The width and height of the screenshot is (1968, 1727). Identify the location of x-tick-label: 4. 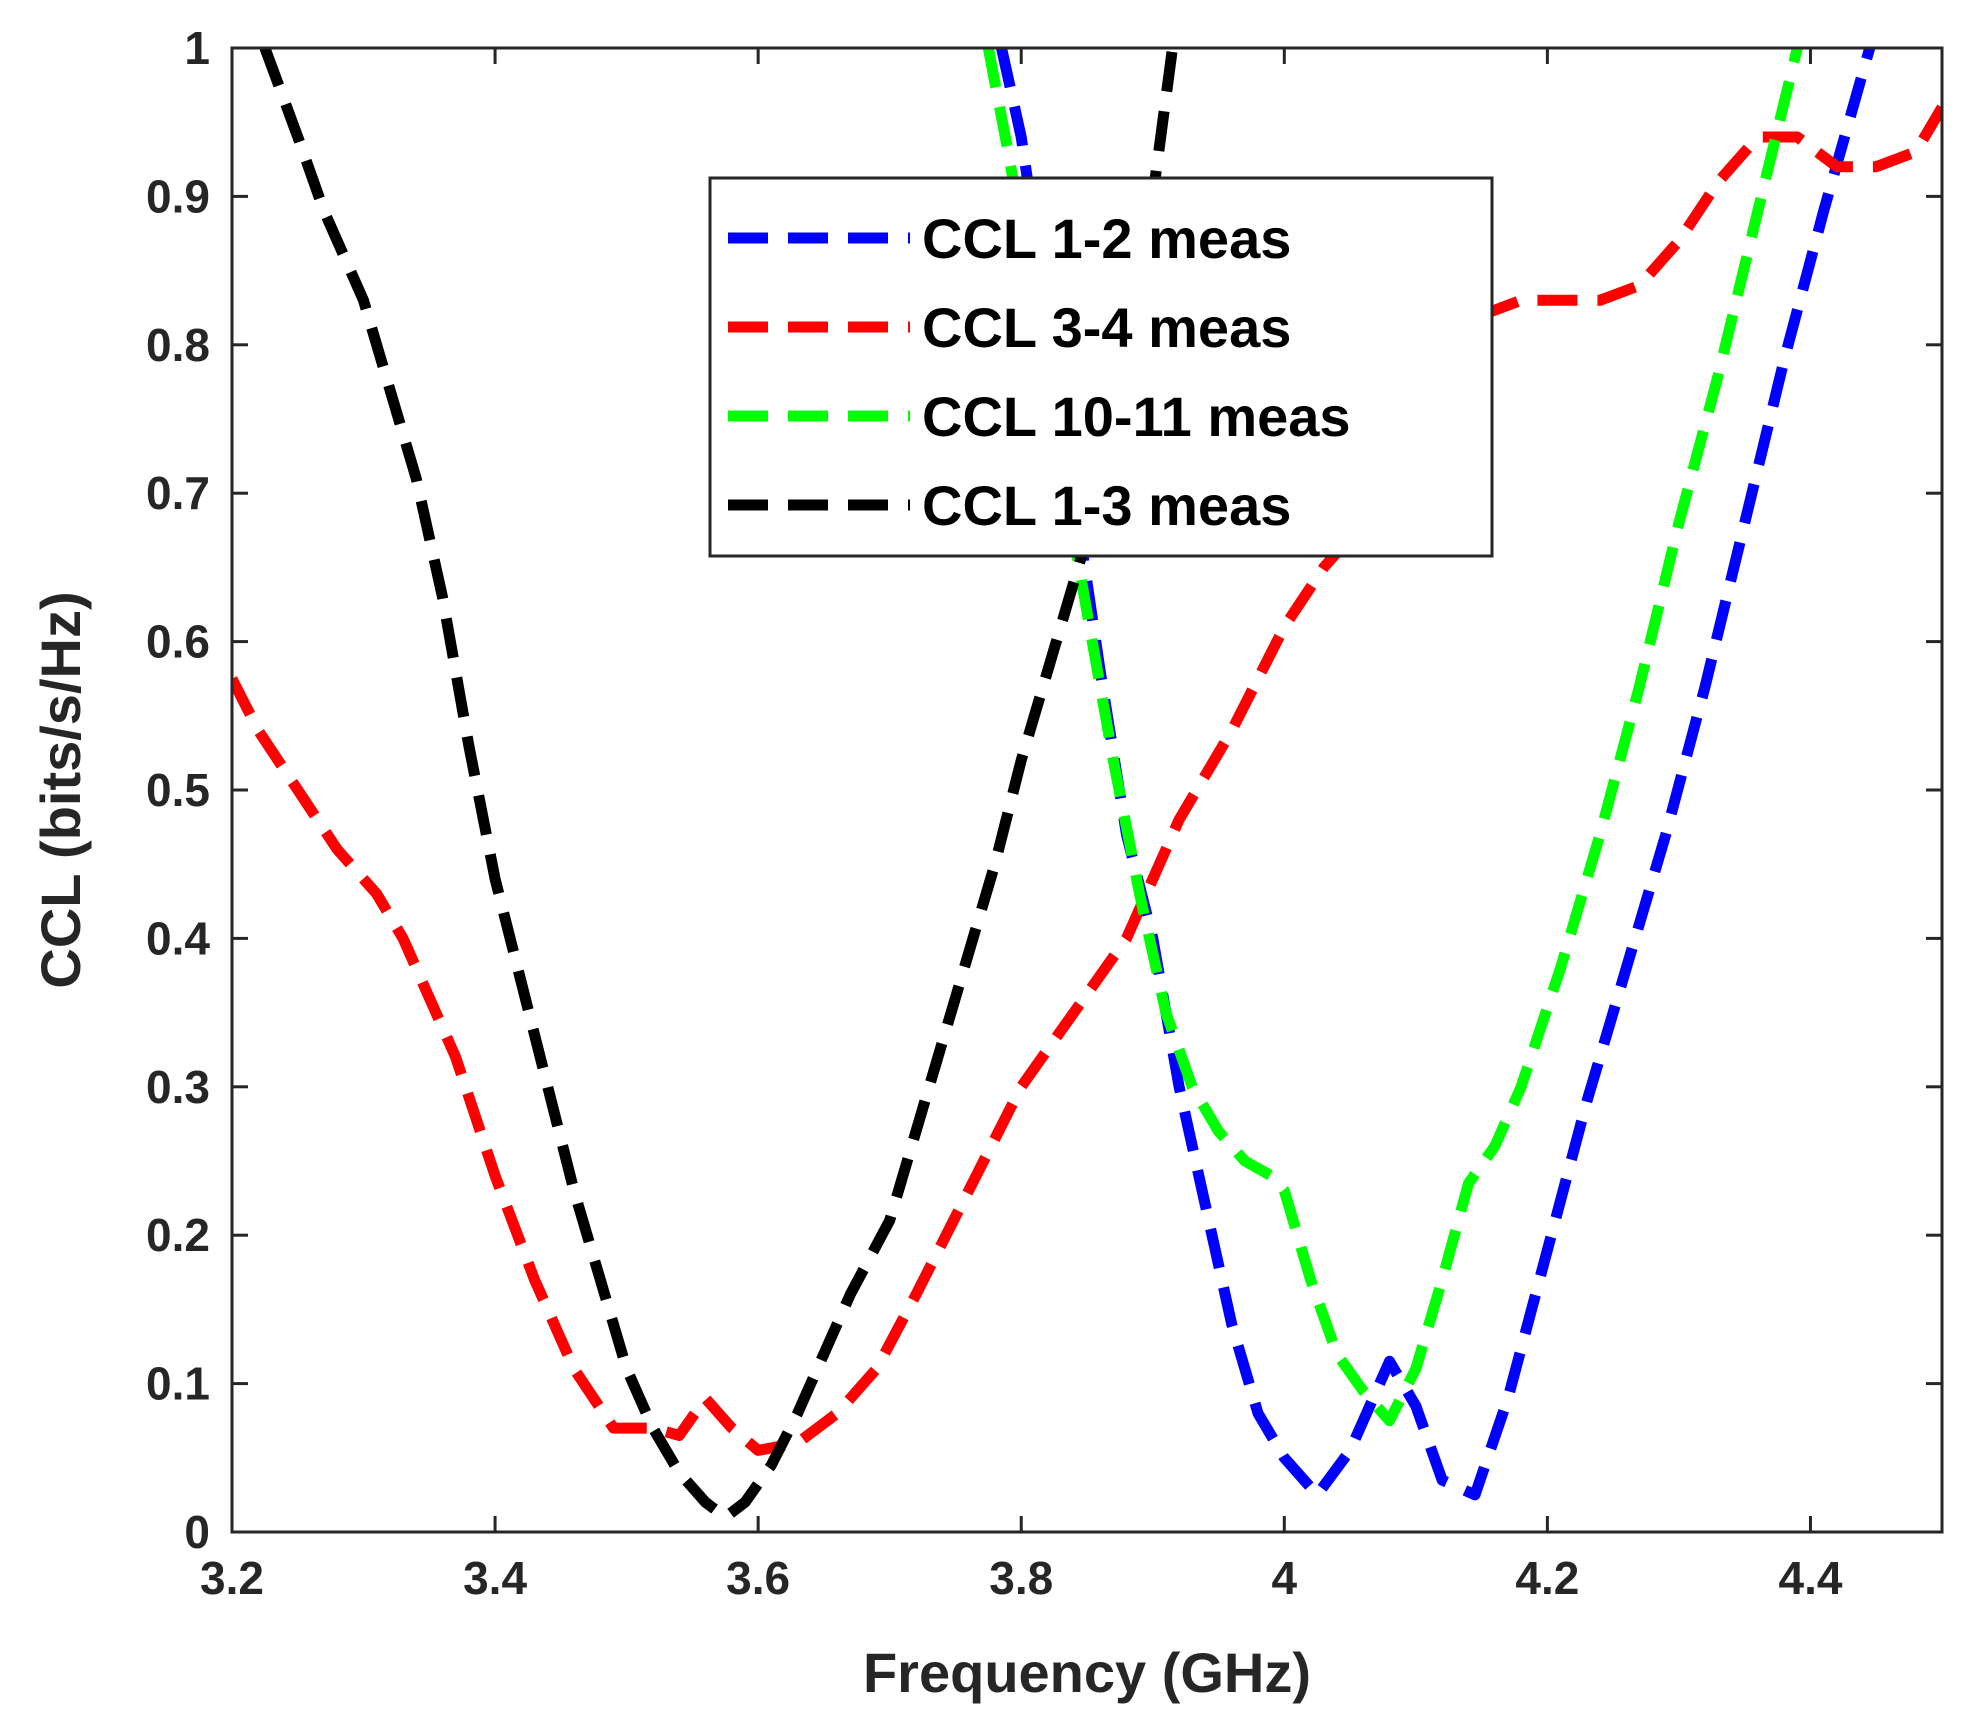
(1285, 1578).